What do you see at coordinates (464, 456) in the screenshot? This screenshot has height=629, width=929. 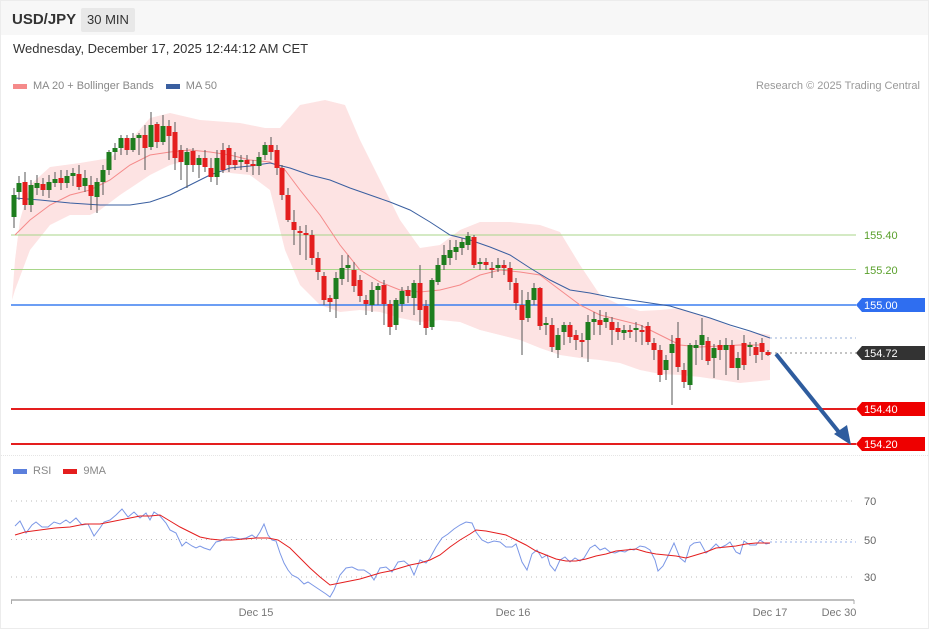 I see `panel-separator` at bounding box center [464, 456].